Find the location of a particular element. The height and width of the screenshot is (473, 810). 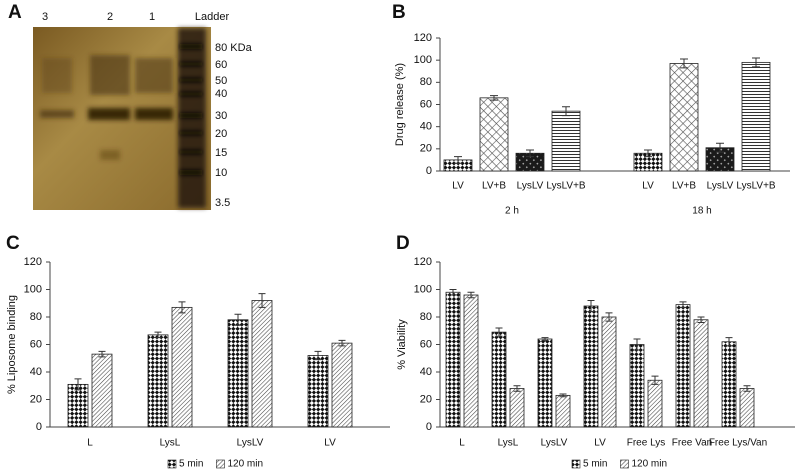

y-axis-label: % Viability is located at coordinates (402, 344).